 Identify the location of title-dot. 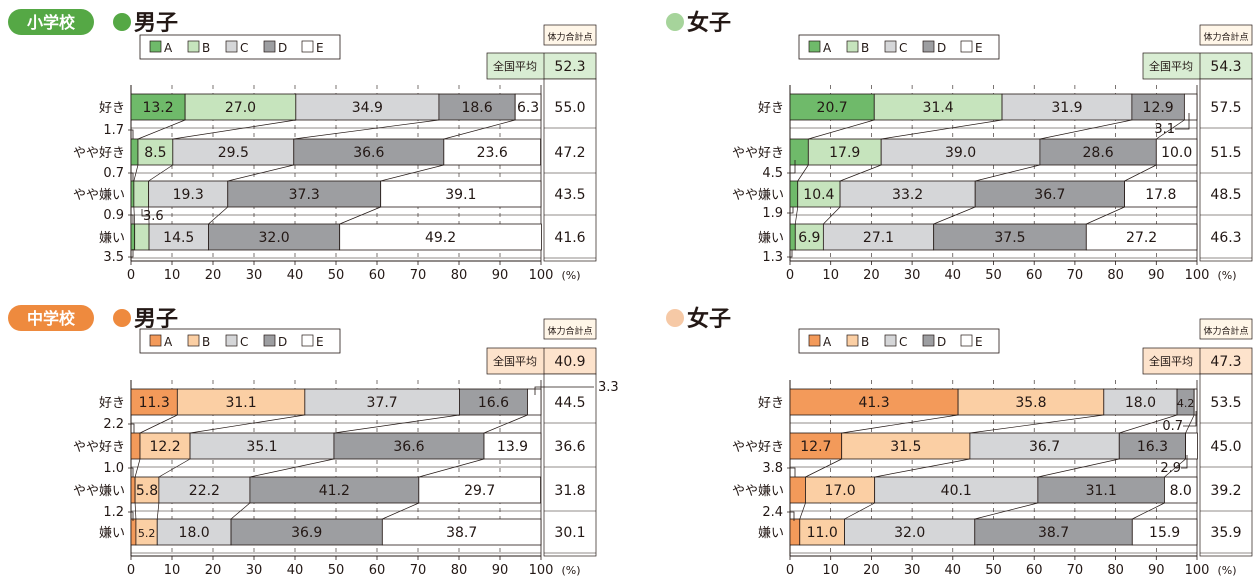
(122, 22).